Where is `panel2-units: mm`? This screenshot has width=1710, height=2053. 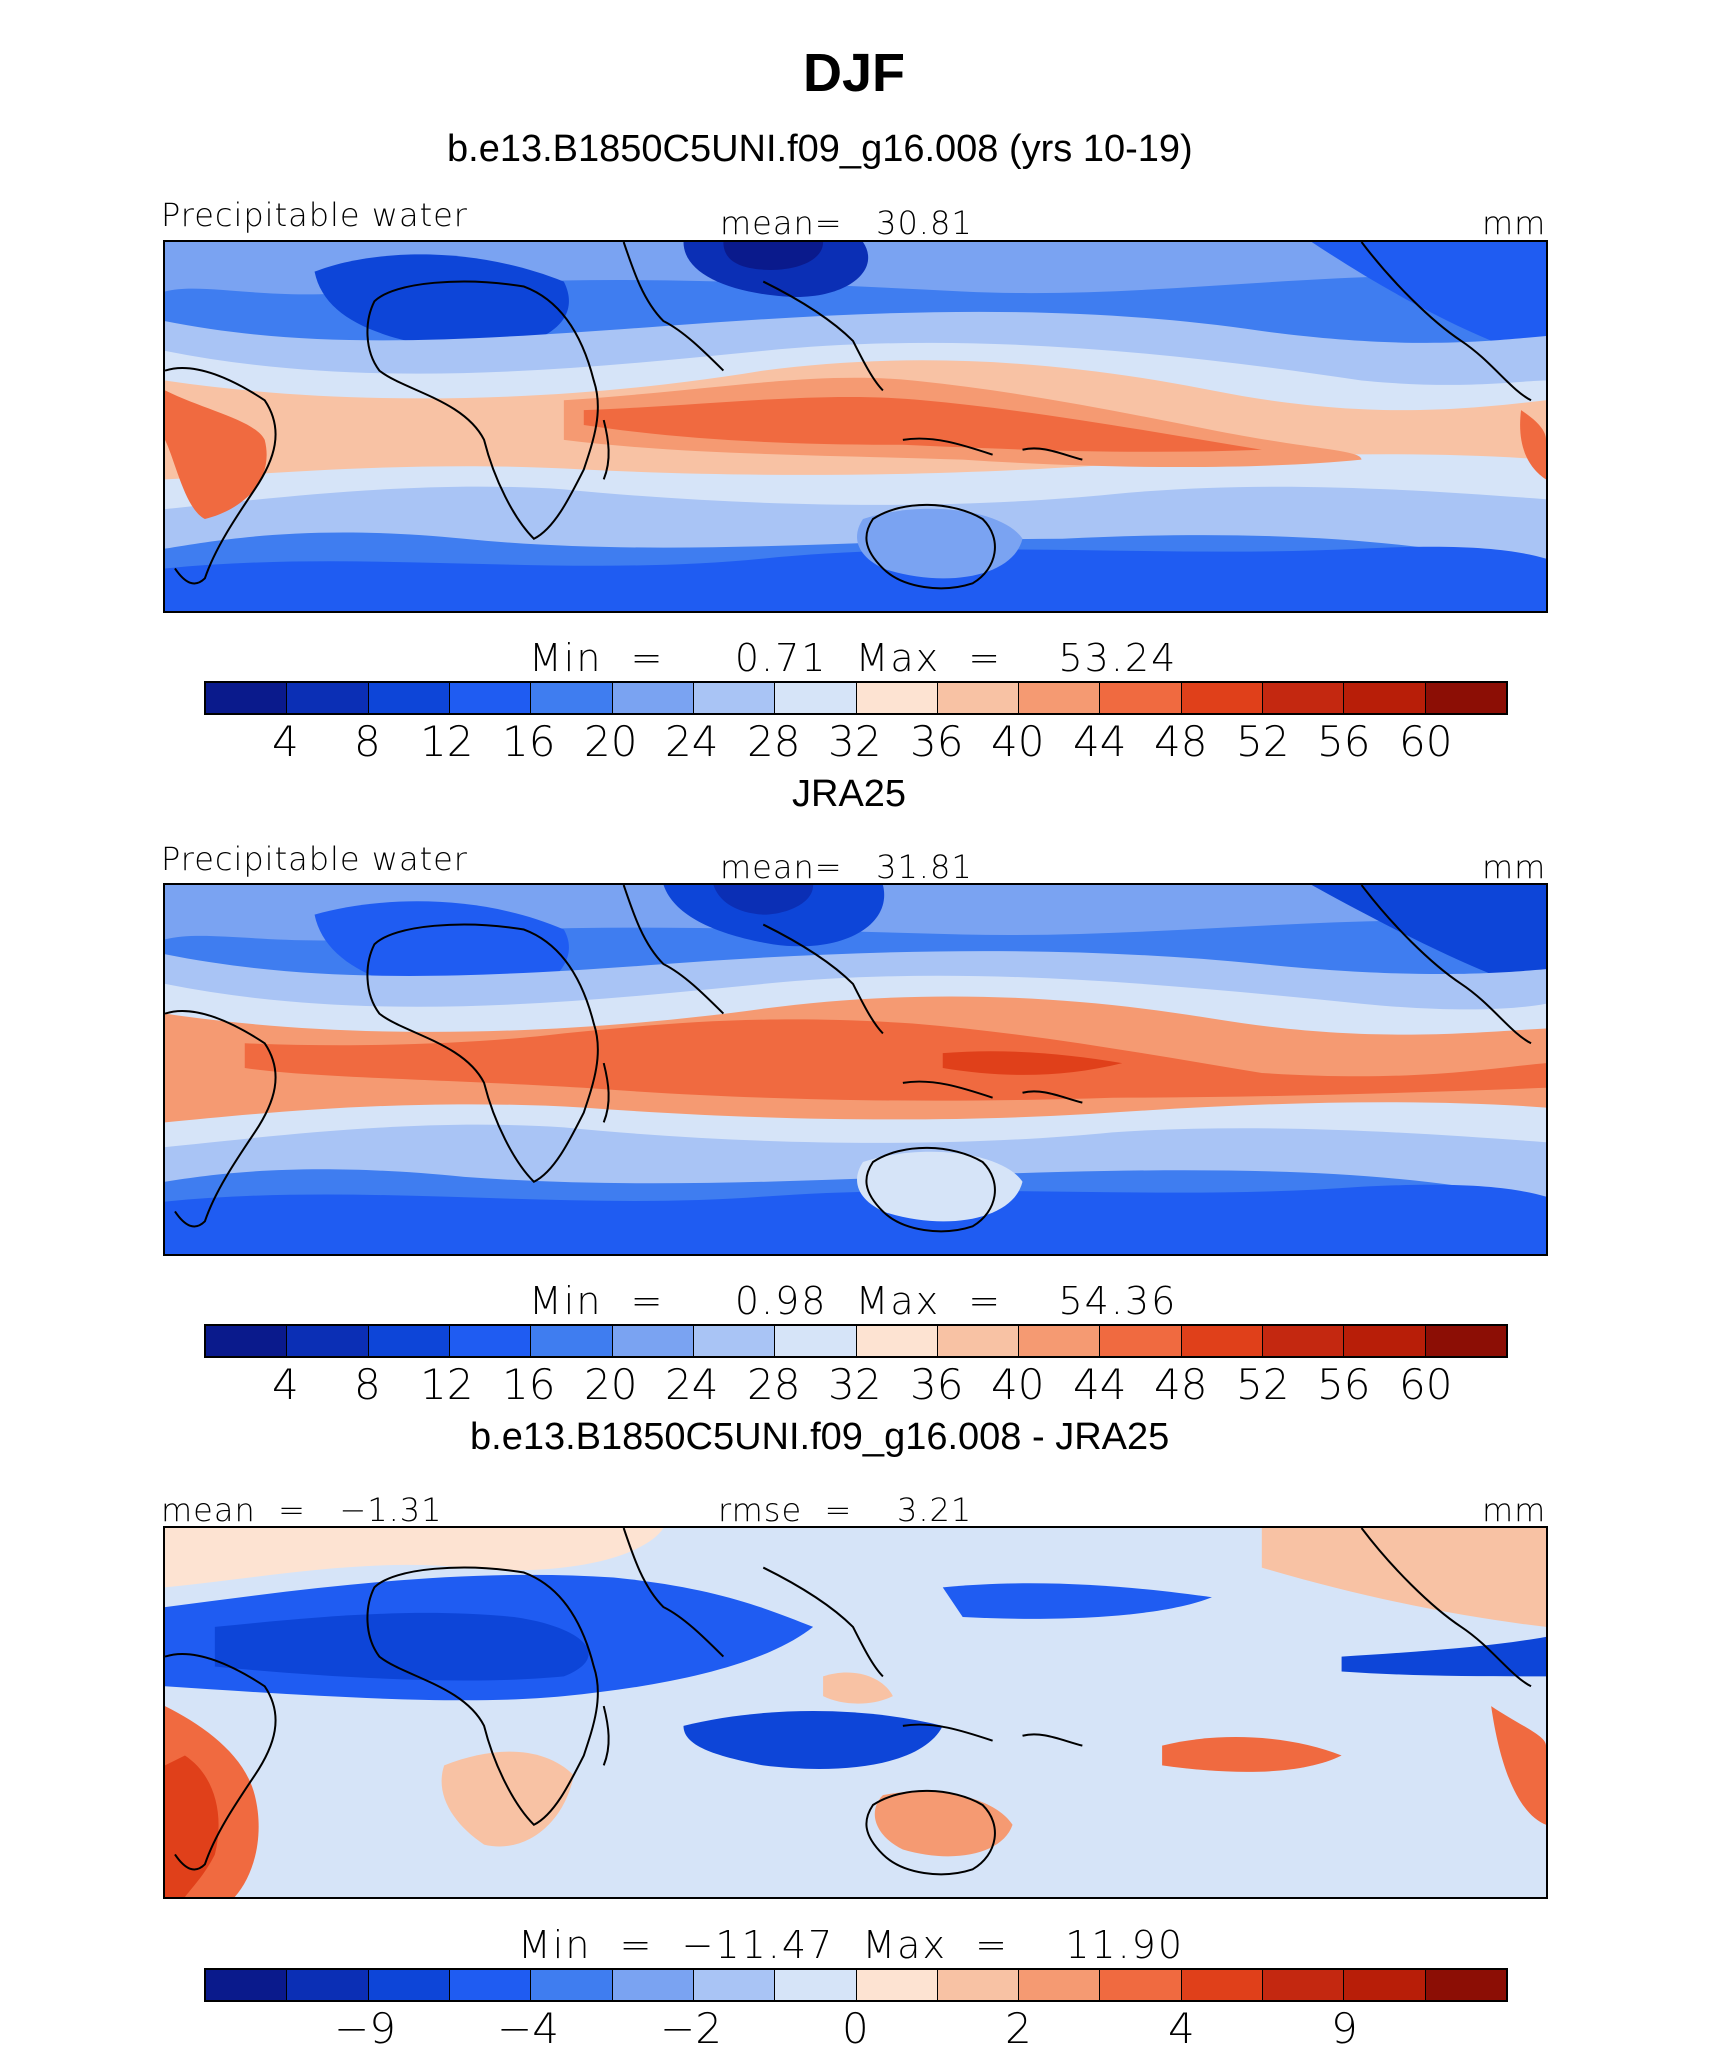
panel2-units: mm is located at coordinates (1514, 867).